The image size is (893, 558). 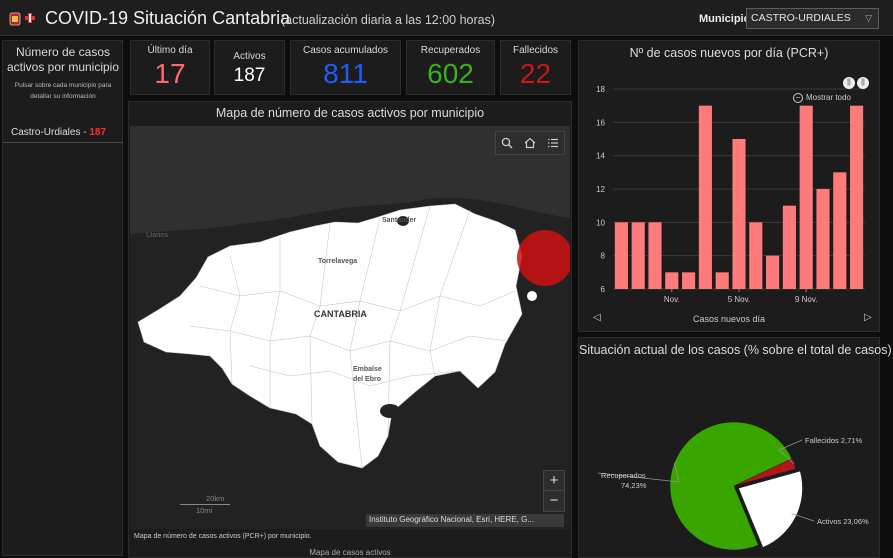 I want to click on y-tick-label: 10, so click(x=600, y=222).